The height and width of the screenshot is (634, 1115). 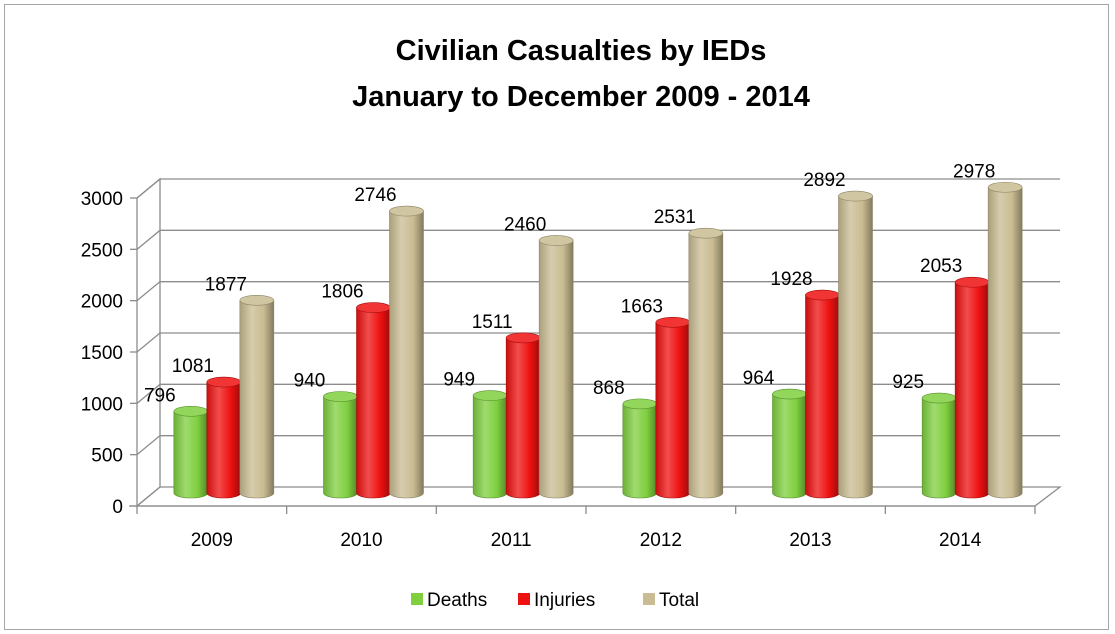 What do you see at coordinates (457, 600) in the screenshot?
I see `legend-label: Deaths` at bounding box center [457, 600].